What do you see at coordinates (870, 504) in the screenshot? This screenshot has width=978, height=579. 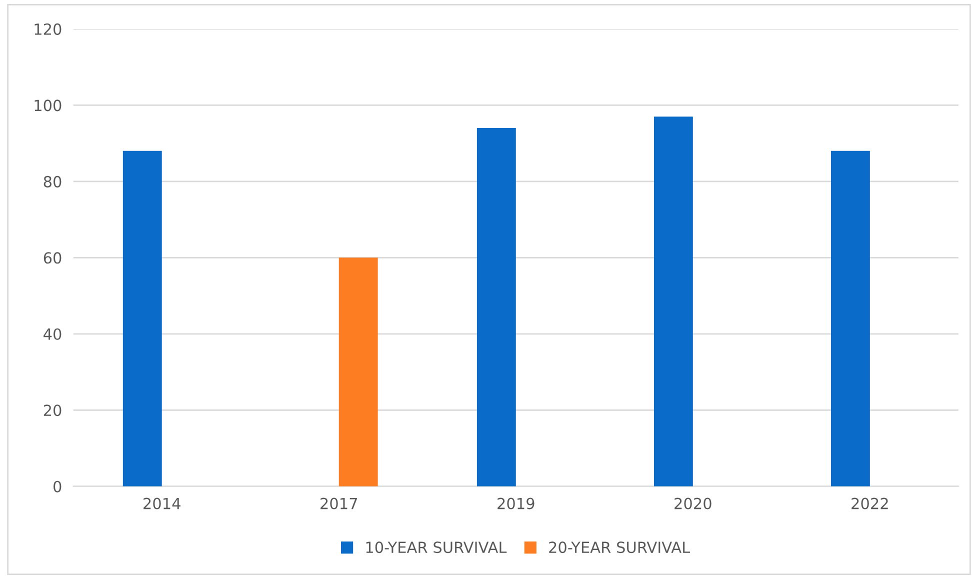 I see `x-tick-label: 2022` at bounding box center [870, 504].